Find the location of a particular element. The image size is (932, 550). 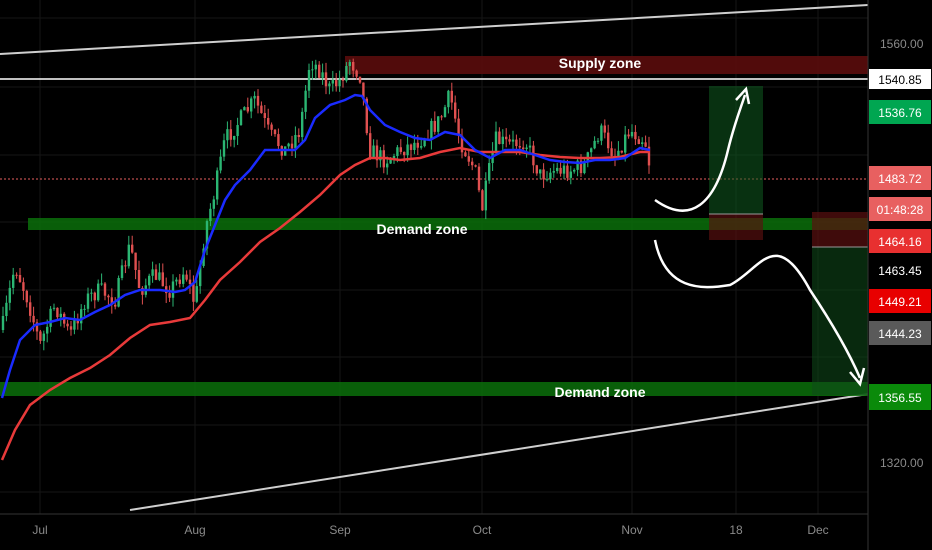

price-badge: 1444.23 is located at coordinates (900, 333).